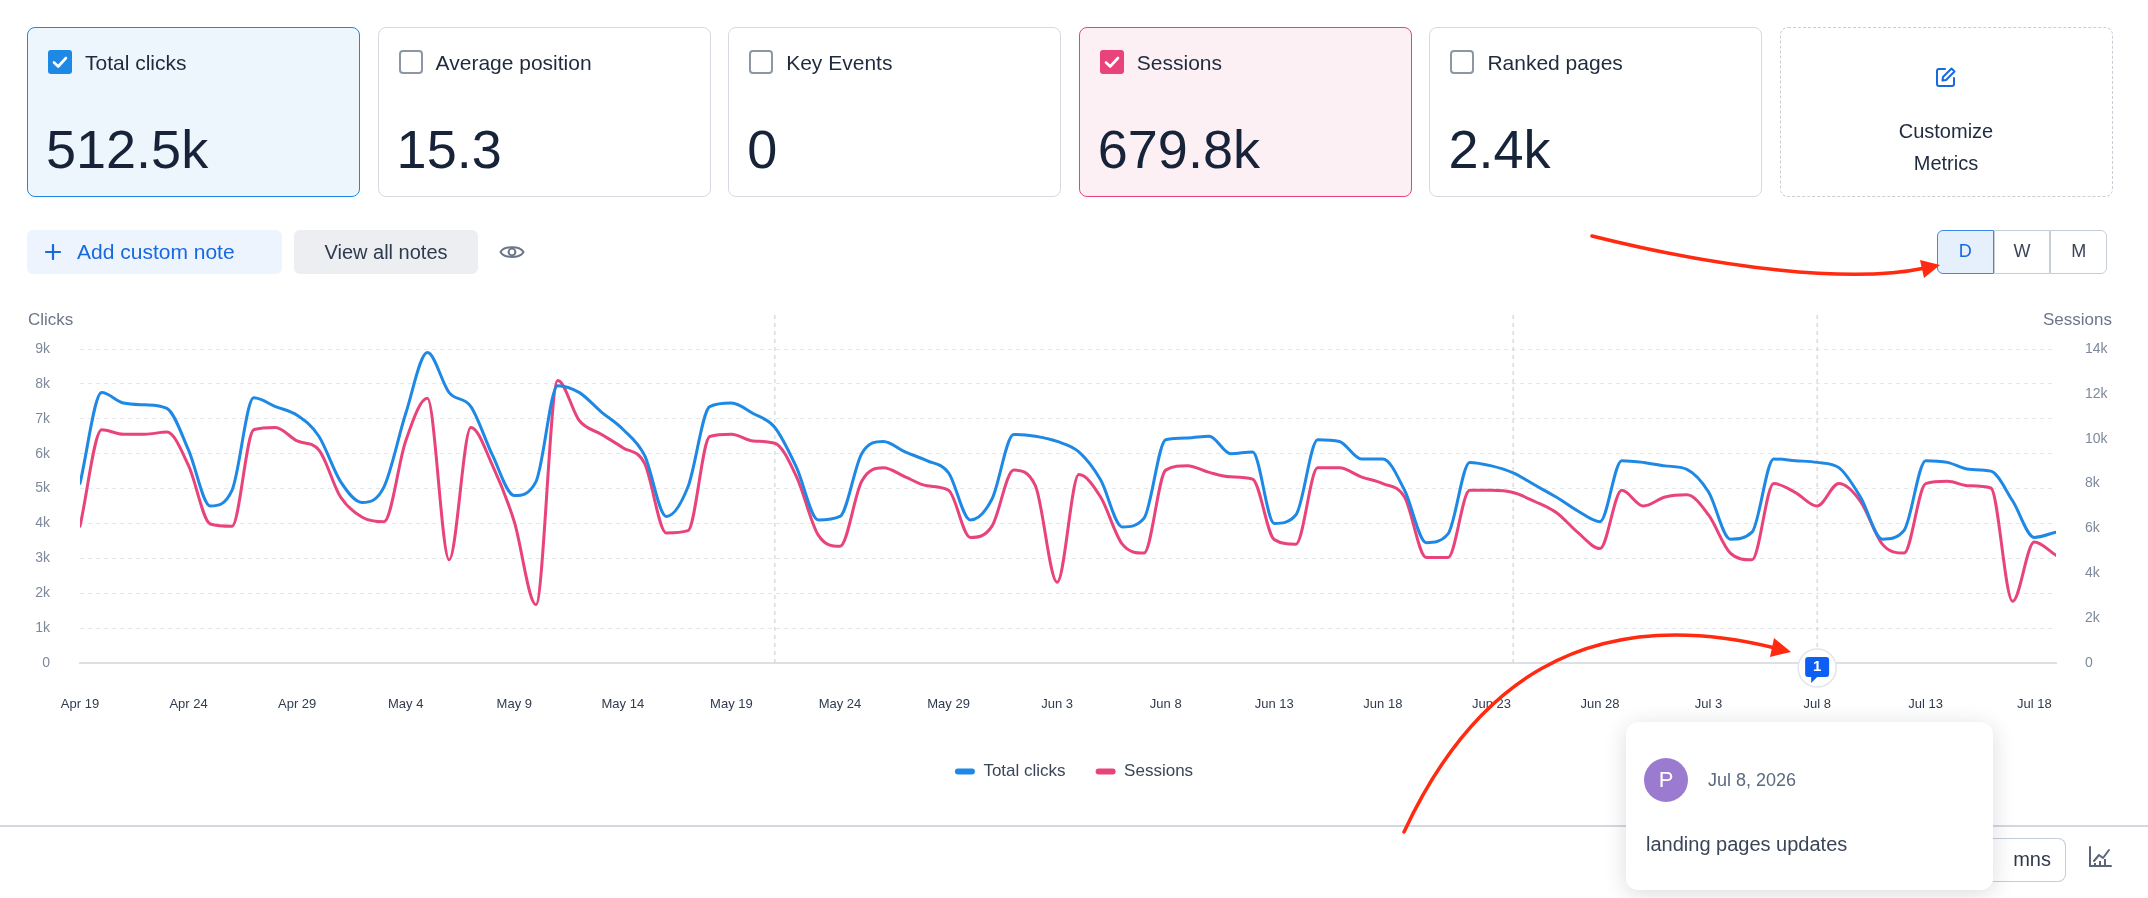  What do you see at coordinates (2022, 252) in the screenshot?
I see `period-toggle: D W M` at bounding box center [2022, 252].